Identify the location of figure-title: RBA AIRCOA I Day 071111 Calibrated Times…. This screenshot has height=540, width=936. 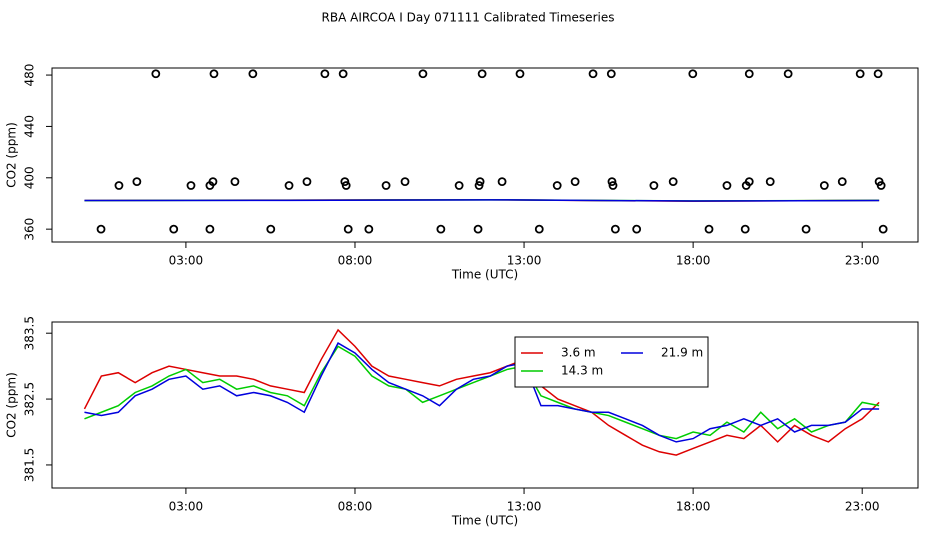
(468, 18).